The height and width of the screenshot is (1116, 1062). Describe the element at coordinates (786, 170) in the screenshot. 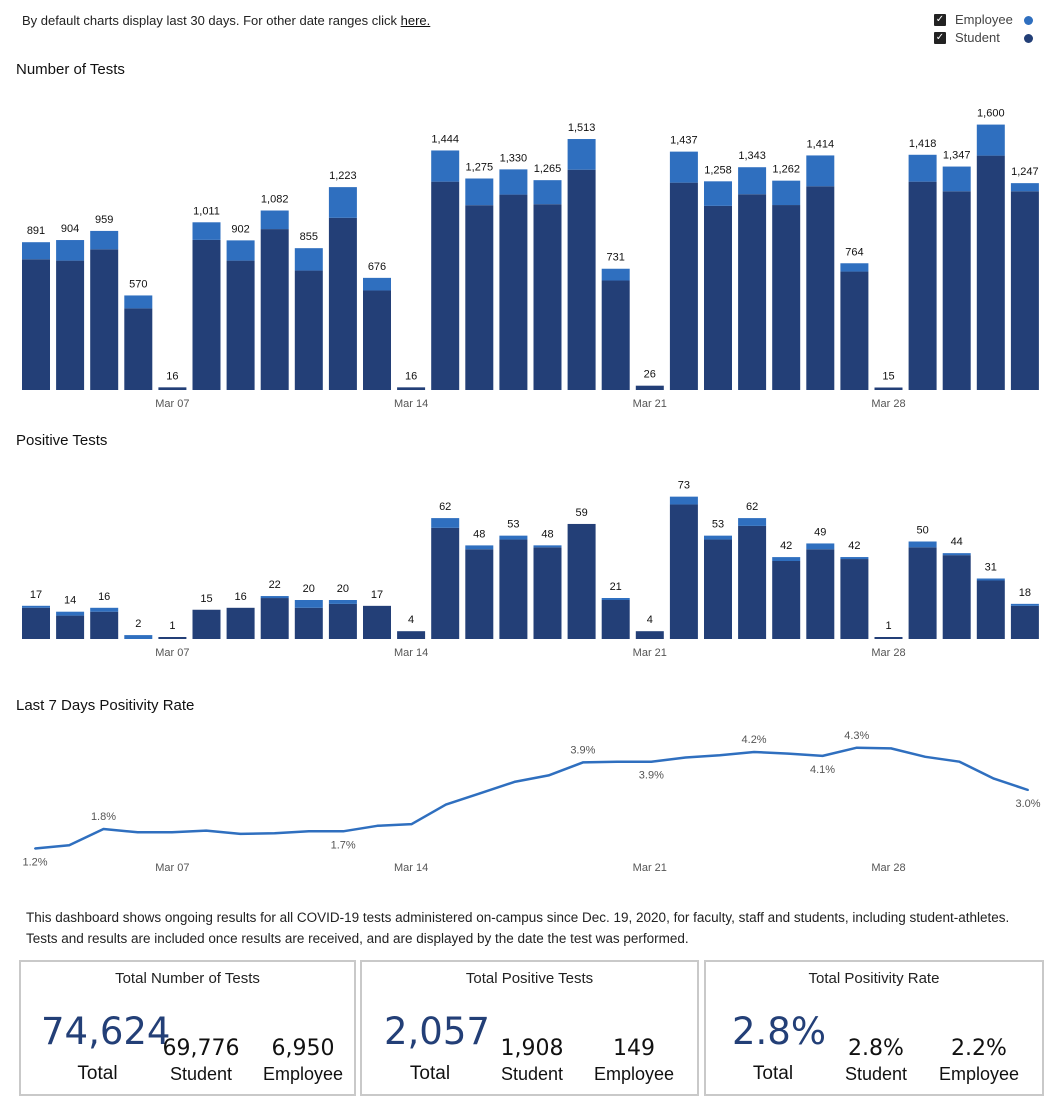

I see `bar-value-label: 1,262` at that location.